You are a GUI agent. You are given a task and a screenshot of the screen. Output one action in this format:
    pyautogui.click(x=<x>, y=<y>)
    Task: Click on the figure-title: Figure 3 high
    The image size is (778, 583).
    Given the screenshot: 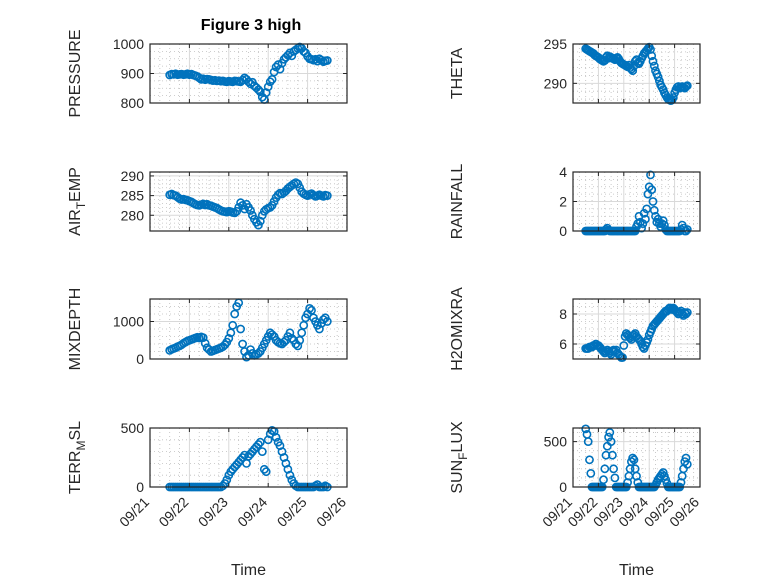 What is the action you would take?
    pyautogui.click(x=251, y=25)
    